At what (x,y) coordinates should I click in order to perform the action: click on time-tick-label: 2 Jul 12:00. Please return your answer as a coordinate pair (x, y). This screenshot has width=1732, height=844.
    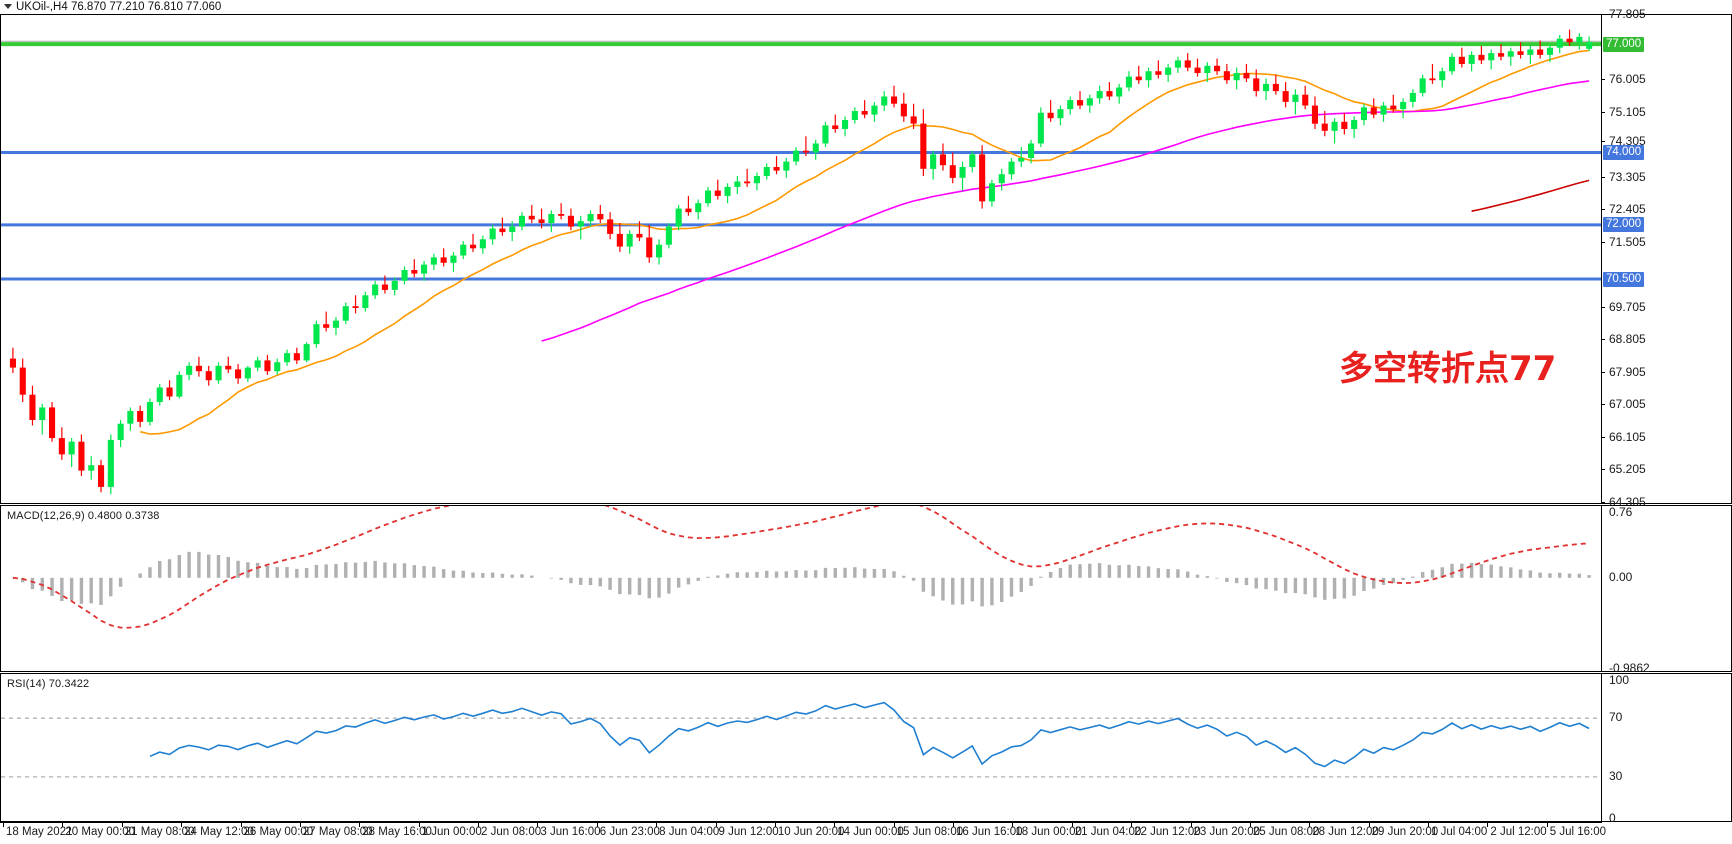
    Looking at the image, I should click on (1518, 832).